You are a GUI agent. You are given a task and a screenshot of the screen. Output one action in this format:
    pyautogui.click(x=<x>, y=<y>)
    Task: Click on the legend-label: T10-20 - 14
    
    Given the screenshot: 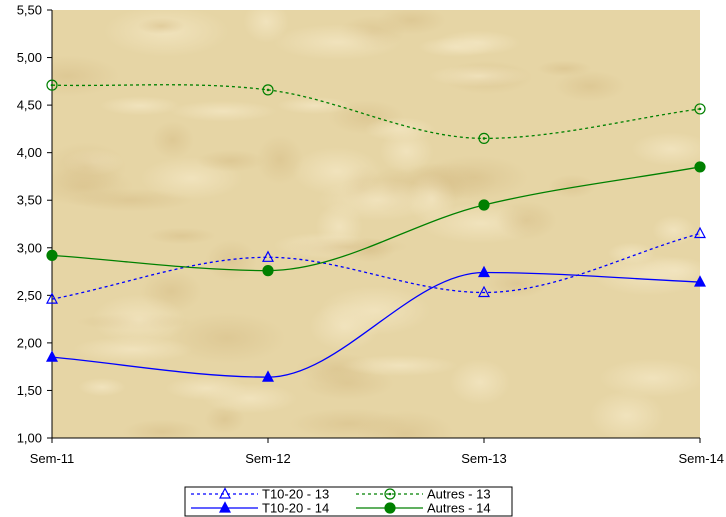 What is the action you would take?
    pyautogui.click(x=295, y=508)
    